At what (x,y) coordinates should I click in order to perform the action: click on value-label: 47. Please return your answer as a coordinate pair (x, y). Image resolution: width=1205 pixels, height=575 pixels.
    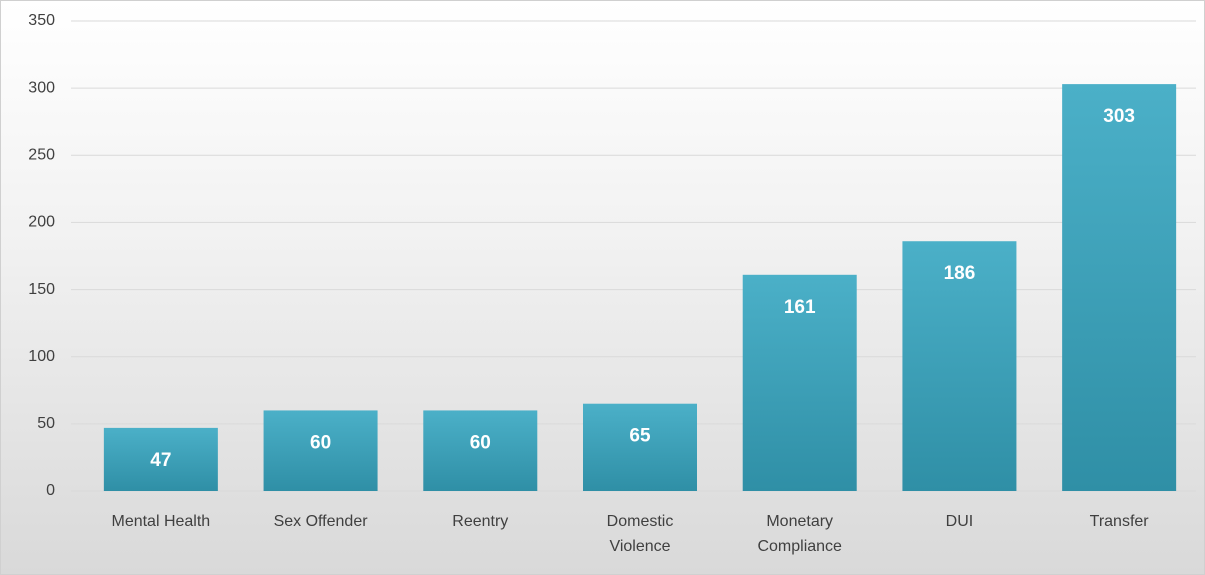
    Looking at the image, I should click on (160, 460).